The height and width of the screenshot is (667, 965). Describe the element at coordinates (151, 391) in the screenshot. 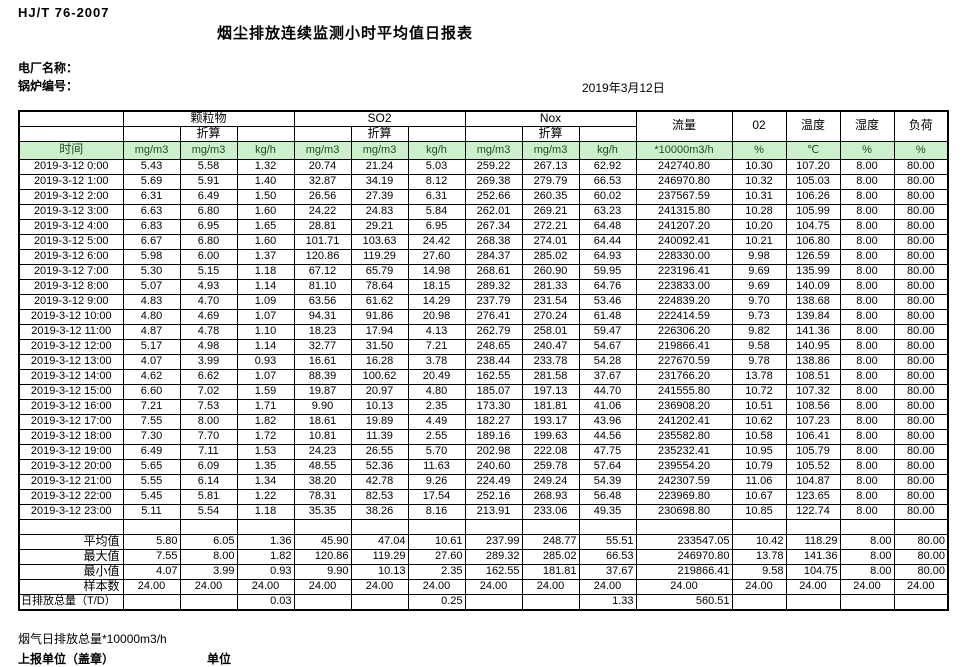

I see `value-cell: 6.60` at that location.